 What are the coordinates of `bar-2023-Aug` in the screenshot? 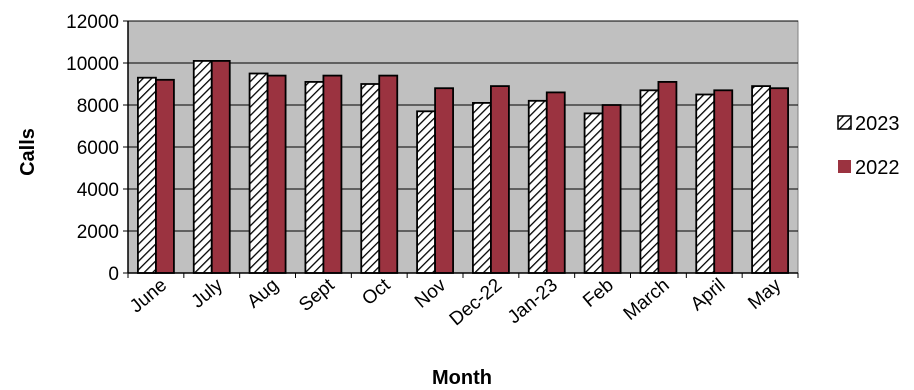 It's located at (258, 173).